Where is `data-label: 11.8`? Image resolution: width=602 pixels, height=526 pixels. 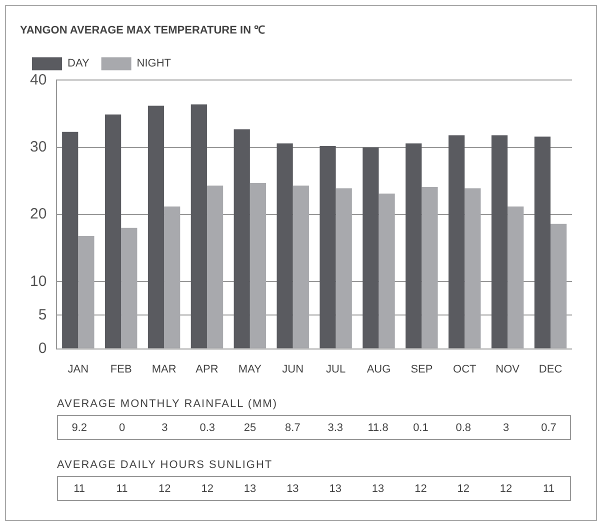
data-label: 11.8 is located at coordinates (378, 428).